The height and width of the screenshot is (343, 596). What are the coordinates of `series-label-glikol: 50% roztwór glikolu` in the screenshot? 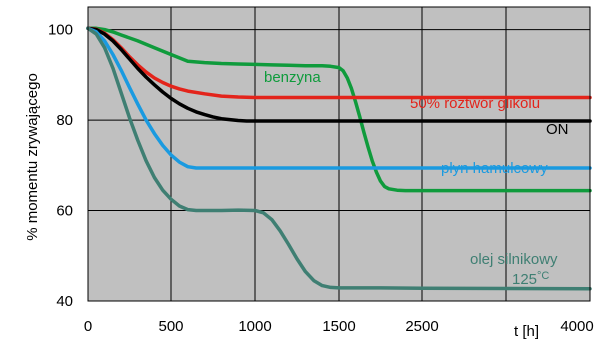 It's located at (475, 103).